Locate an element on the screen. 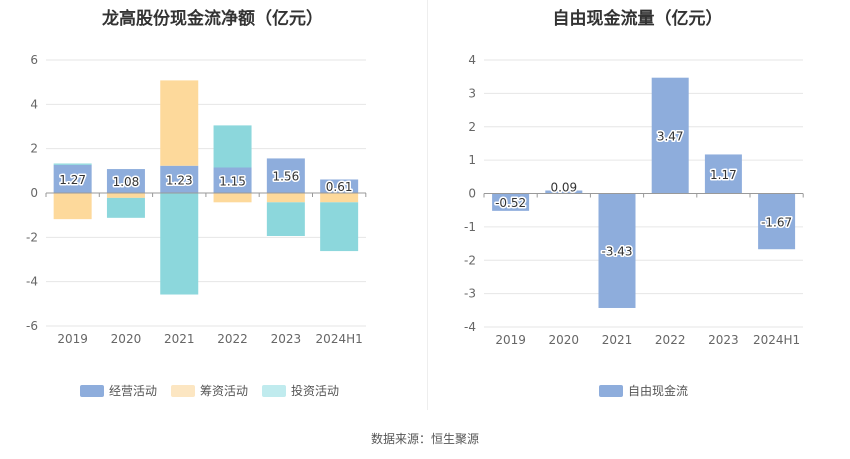 Image resolution: width=850 pixels, height=459 pixels. legend-item-financing: 筹资活动 is located at coordinates (209, 390).